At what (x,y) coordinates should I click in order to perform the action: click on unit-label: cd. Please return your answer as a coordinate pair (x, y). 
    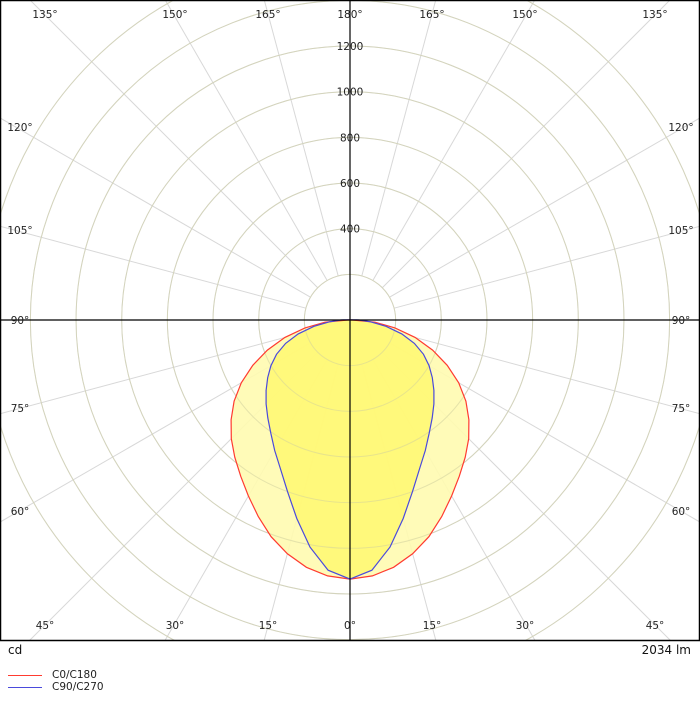
    Looking at the image, I should click on (15, 650).